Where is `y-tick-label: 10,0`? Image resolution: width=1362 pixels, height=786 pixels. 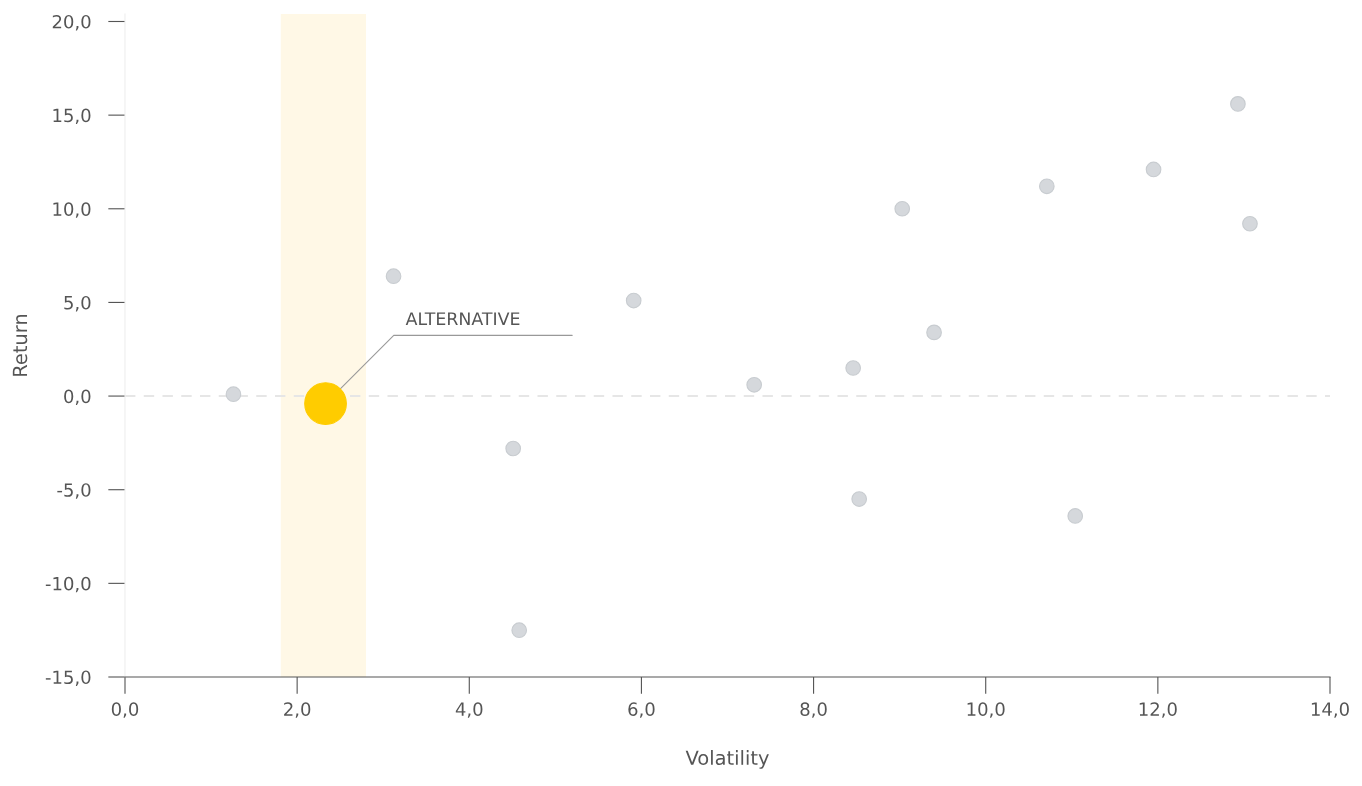 y-tick-label: 10,0 is located at coordinates (72, 210).